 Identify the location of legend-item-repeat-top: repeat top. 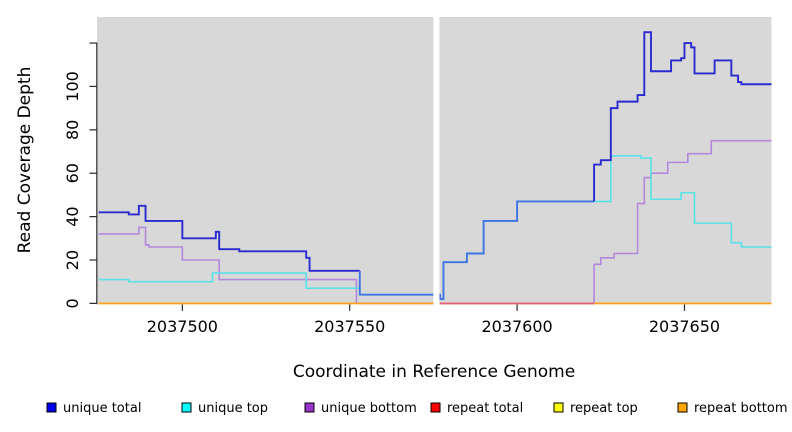
(595, 408).